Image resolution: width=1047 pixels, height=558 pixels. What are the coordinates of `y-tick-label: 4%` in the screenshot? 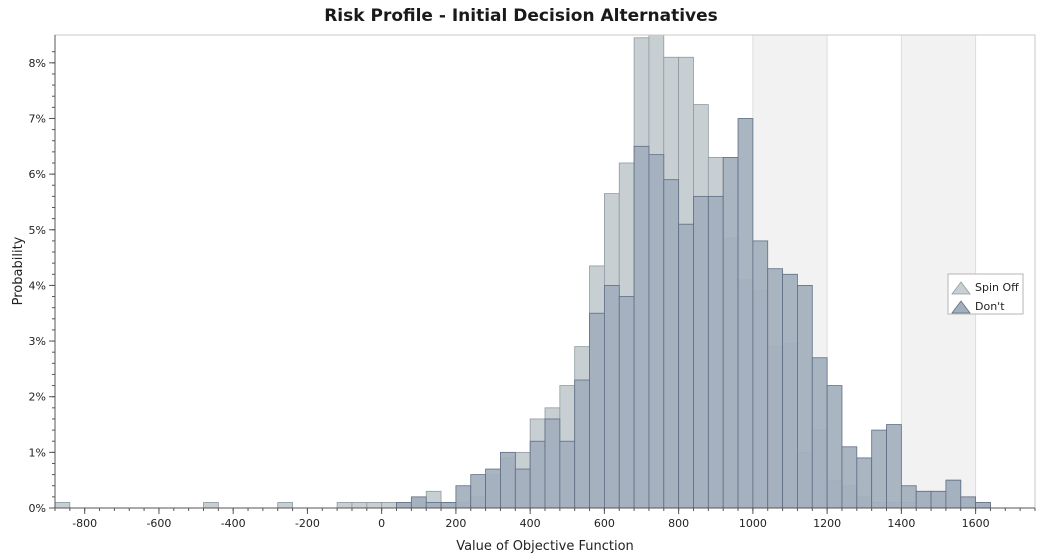 It's located at (37, 285).